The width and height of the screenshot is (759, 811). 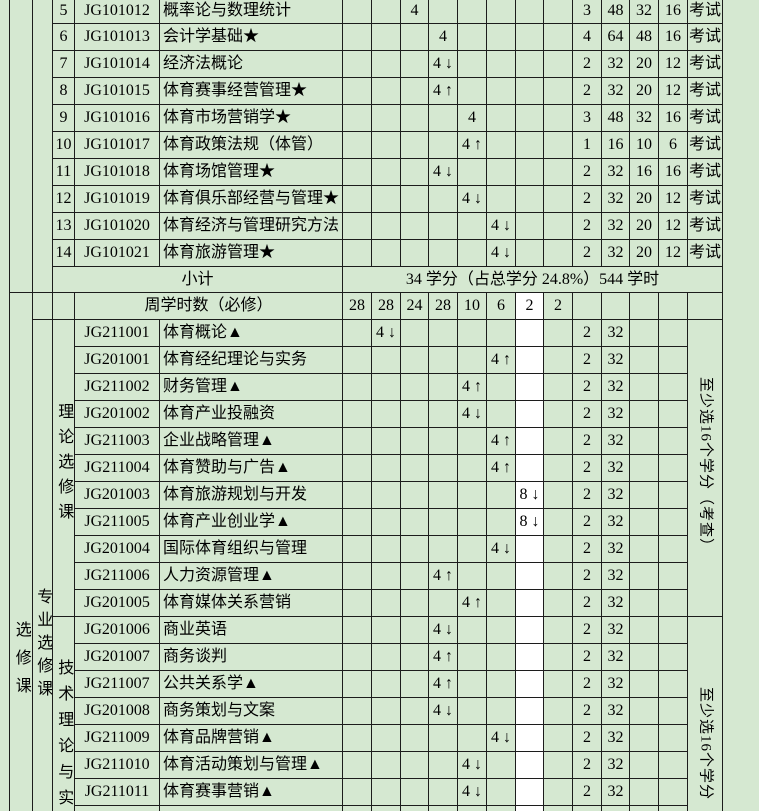 What do you see at coordinates (615, 37) in the screenshot?
I see `cell-total-hours: 64` at bounding box center [615, 37].